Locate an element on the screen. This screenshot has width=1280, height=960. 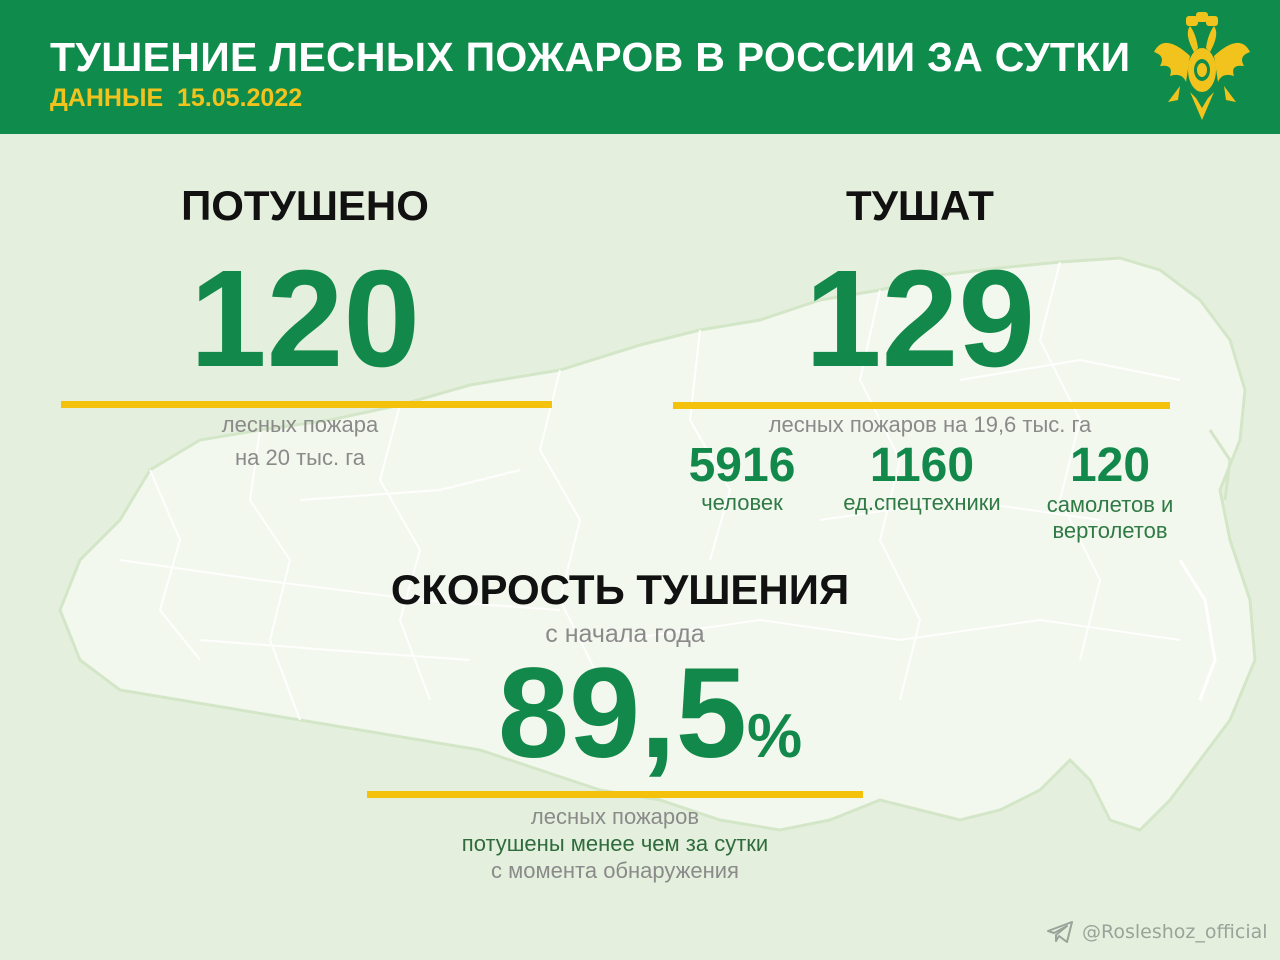
speed-percentage: 89,5% is located at coordinates (650, 714).